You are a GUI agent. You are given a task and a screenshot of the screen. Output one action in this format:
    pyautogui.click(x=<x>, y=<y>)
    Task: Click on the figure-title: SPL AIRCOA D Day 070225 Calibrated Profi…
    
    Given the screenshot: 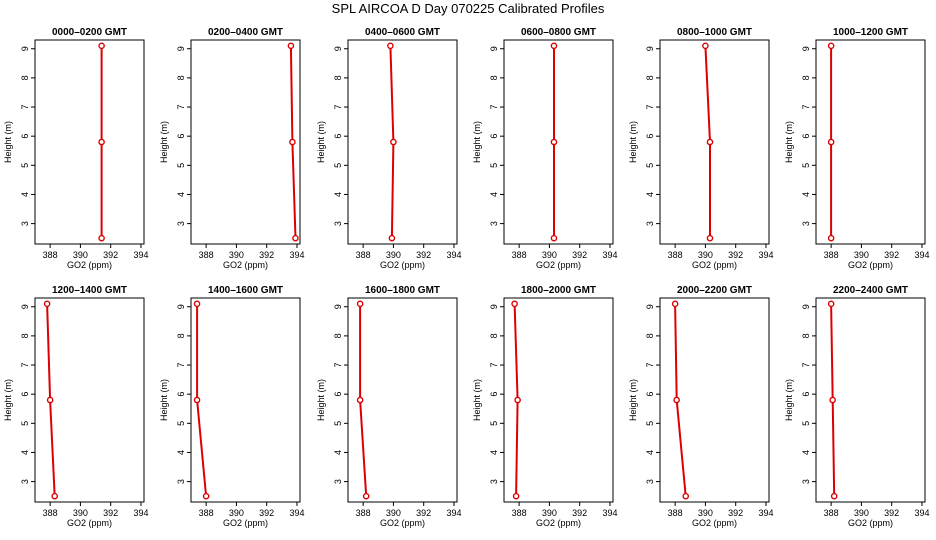 What is the action you would take?
    pyautogui.click(x=468, y=8)
    